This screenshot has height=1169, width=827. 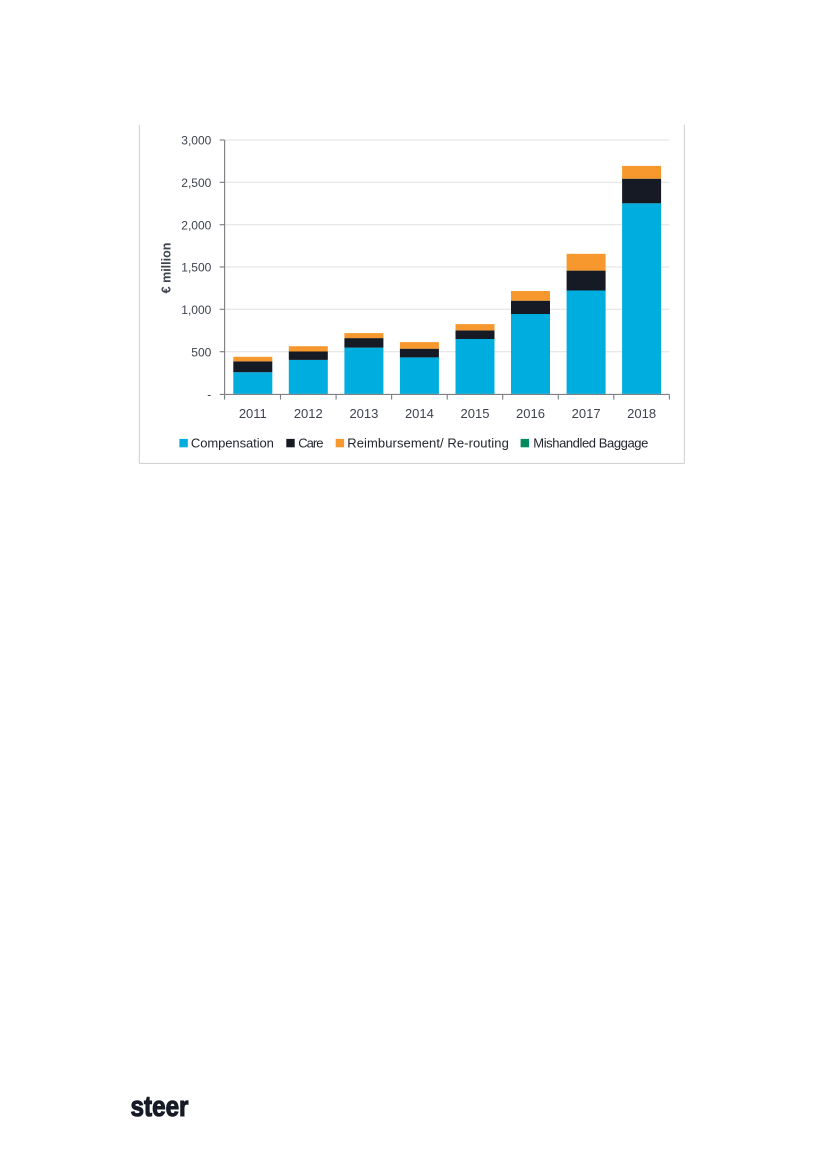 I want to click on svg-text: € million, so click(x=167, y=268).